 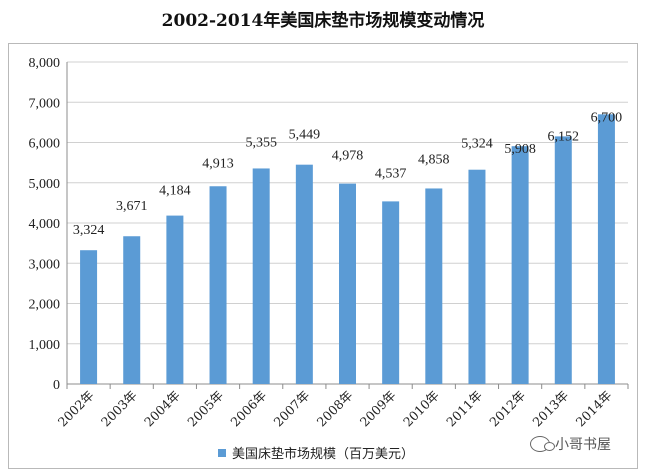 I want to click on x-tick-label: 2008年, so click(x=335, y=409).